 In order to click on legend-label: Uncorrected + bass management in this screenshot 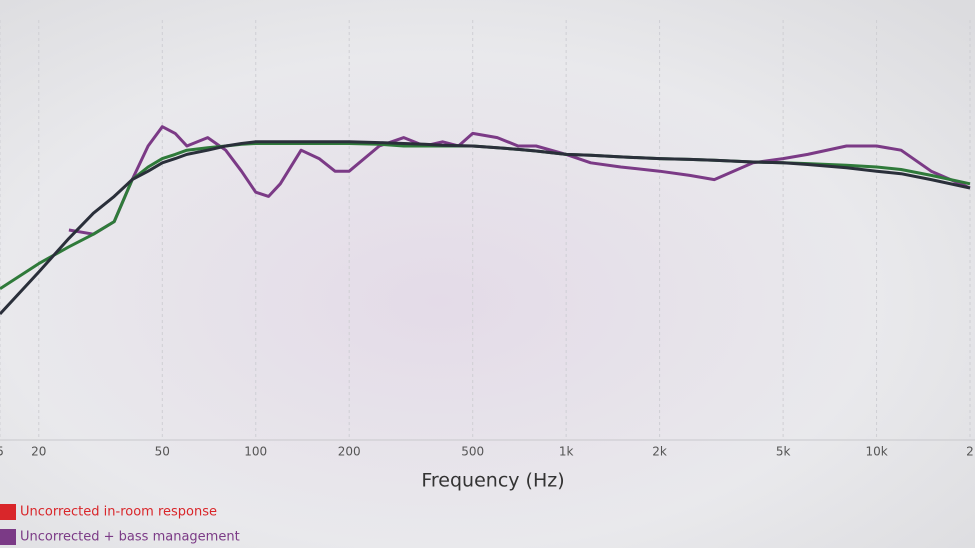, I will do `click(130, 537)`.